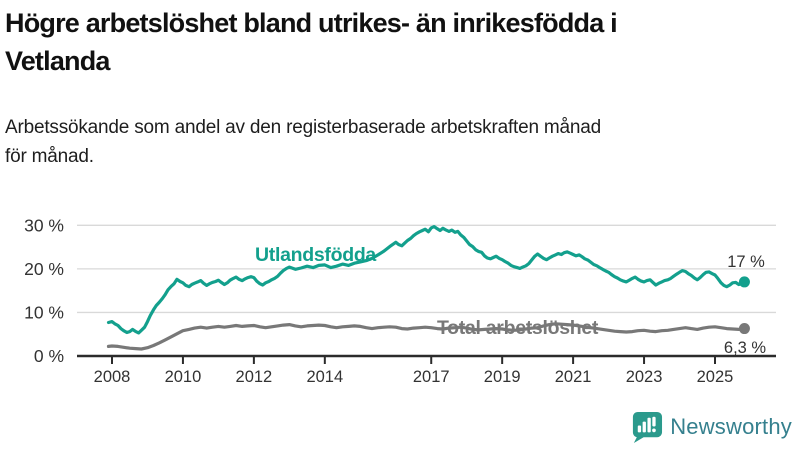  I want to click on bar-chart-speech-bubble-icon, so click(648, 427).